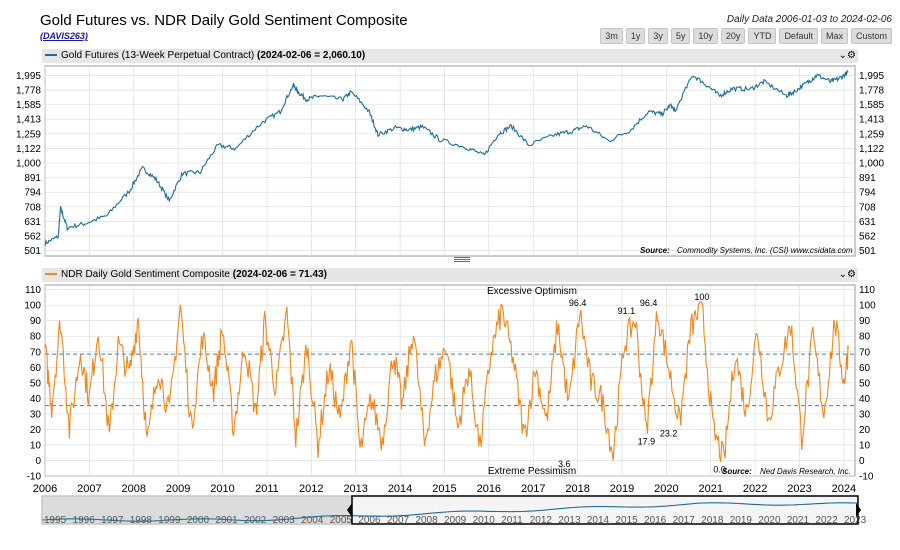  I want to click on x-tick-label: 2022, so click(755, 489).